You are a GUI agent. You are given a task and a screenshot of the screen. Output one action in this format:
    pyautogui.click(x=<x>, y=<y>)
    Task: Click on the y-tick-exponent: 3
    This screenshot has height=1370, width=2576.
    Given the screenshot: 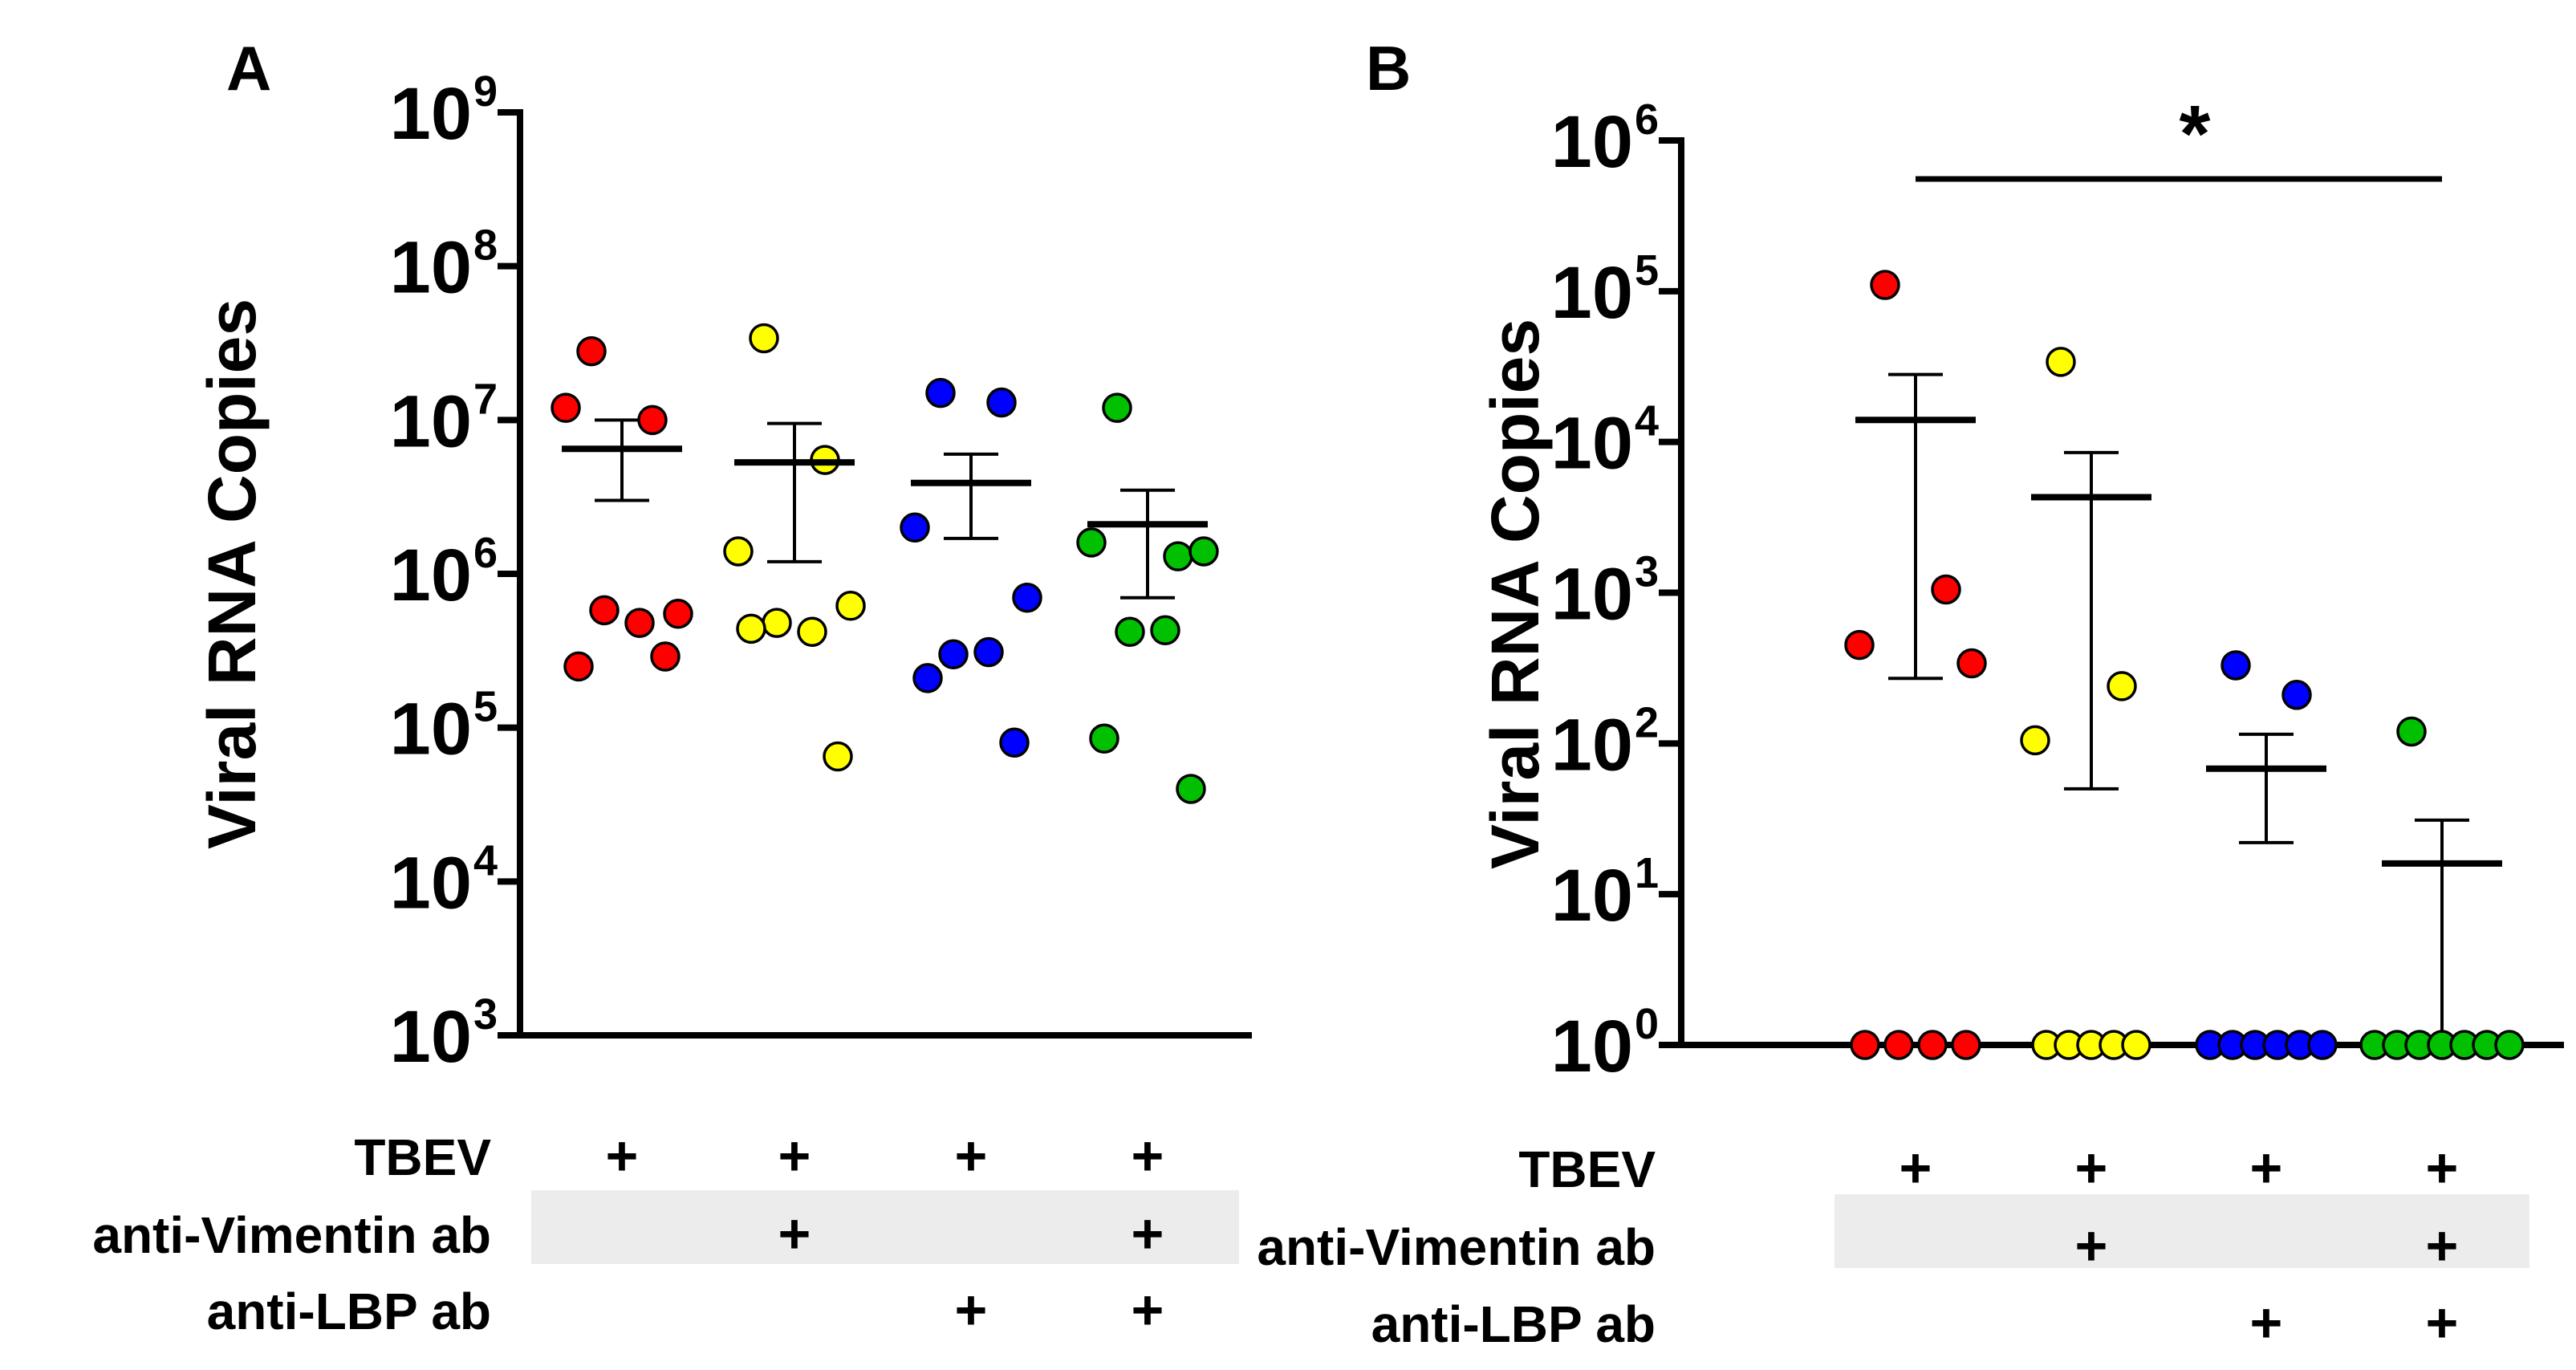 What is the action you would take?
    pyautogui.click(x=1647, y=572)
    